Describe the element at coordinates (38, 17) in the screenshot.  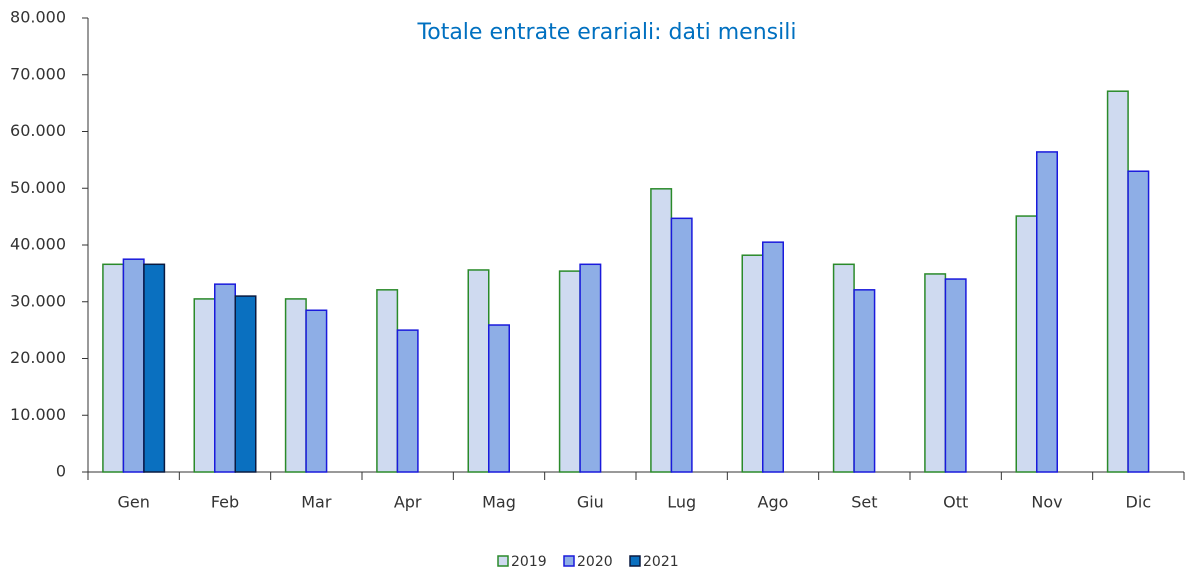
I see `y-tick-label: 80.000` at that location.